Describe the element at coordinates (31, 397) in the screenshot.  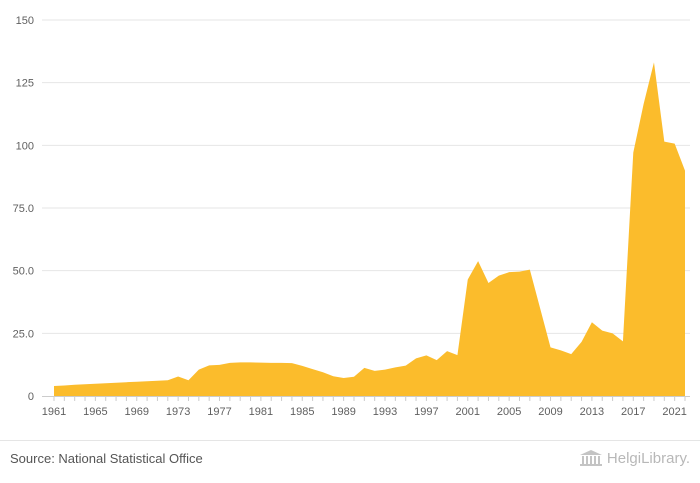
I see `y-tick-label: 0` at that location.